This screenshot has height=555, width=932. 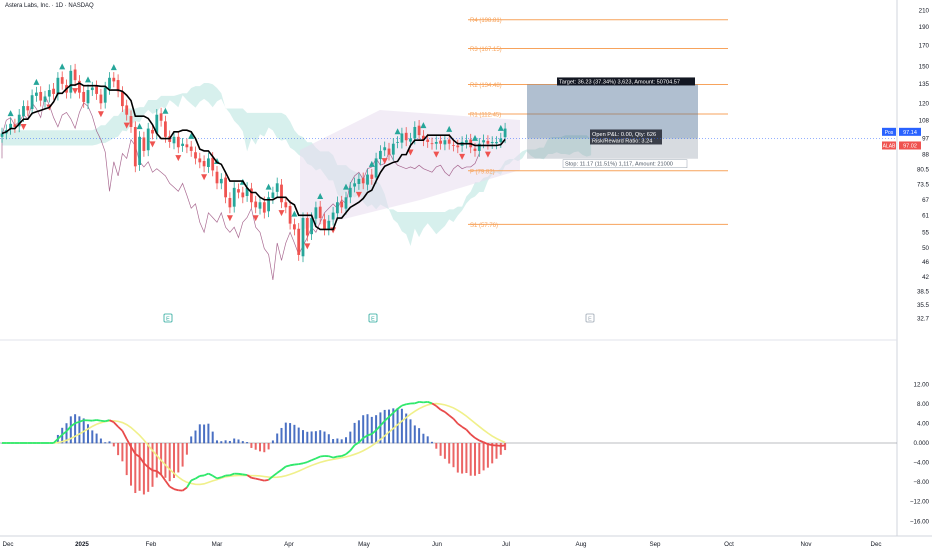 I want to click on time-tick-2: Feb, so click(x=151, y=544).